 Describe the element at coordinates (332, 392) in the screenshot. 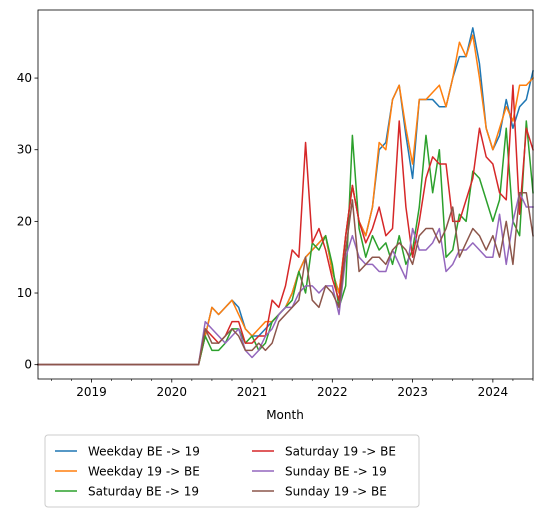

I see `x-tick-label: 2022` at that location.